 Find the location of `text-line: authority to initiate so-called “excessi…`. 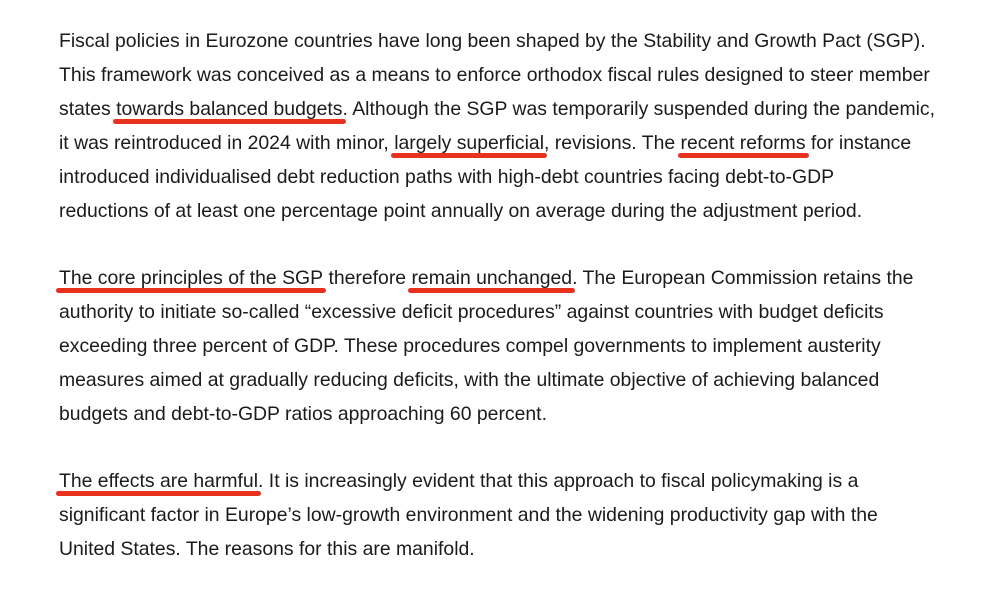

text-line: authority to initiate so-called “excessi… is located at coordinates (526, 312).